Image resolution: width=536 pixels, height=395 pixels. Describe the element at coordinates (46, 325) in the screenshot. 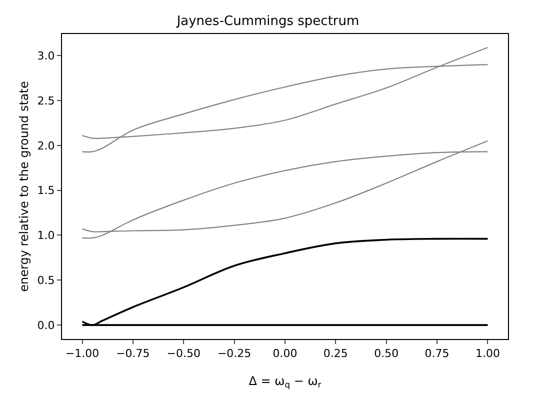

I see `y-tick-label: 0.0` at that location.